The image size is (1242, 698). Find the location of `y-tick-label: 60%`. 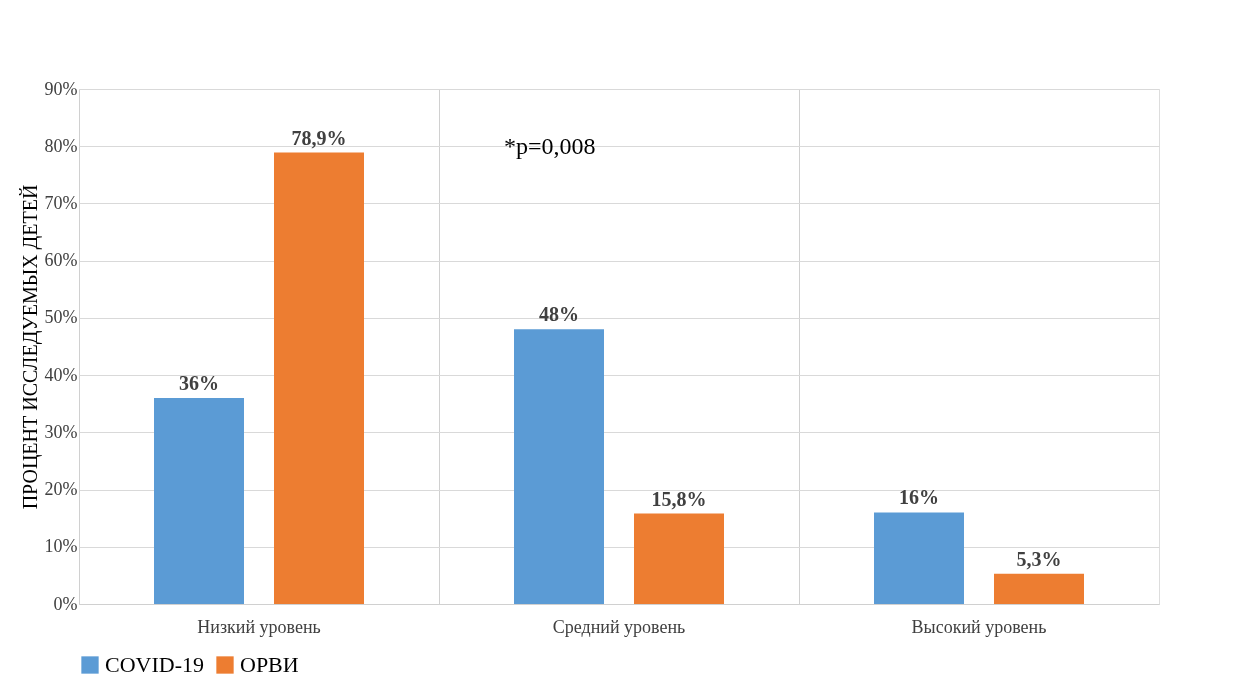

y-tick-label: 60% is located at coordinates (61, 260).